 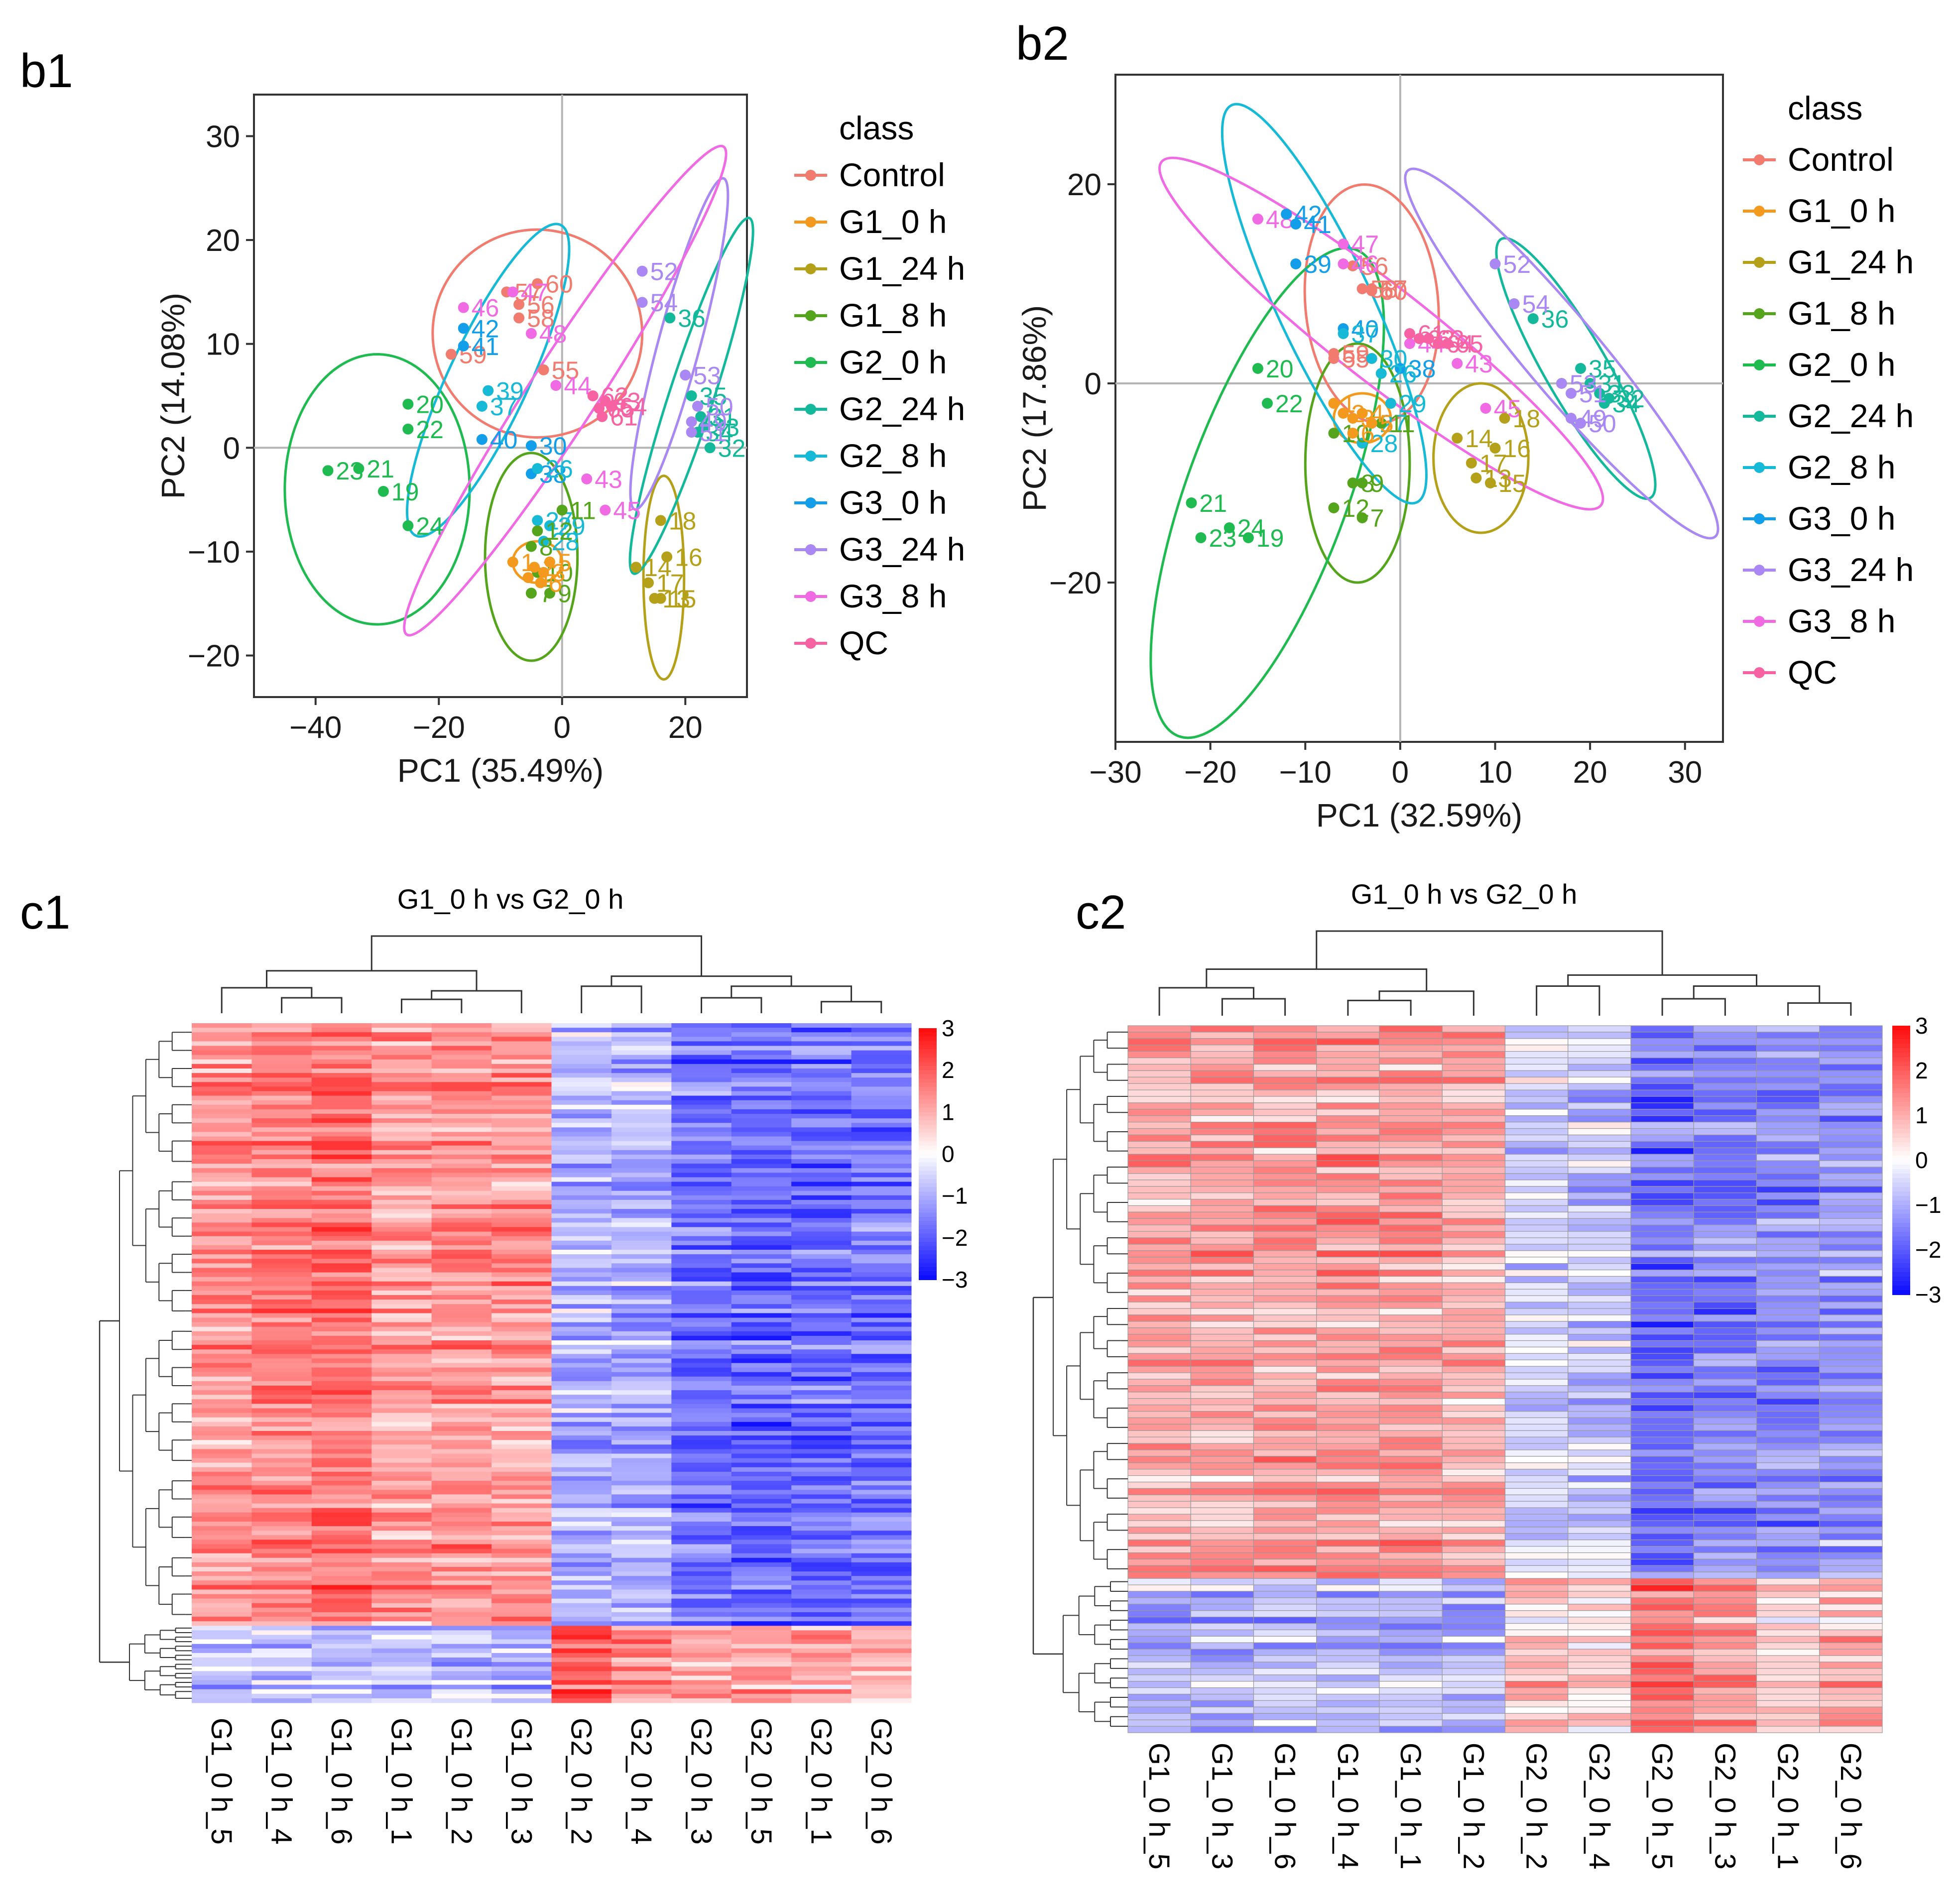 I want to click on column-label: G1_0 h_3, so click(x=521, y=1781).